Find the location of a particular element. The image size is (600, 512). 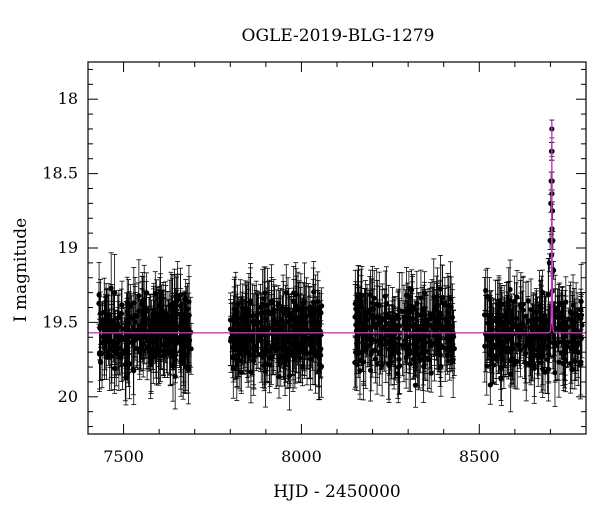

chart-title: OGLE-2019-BLG-1279 is located at coordinates (338, 36).